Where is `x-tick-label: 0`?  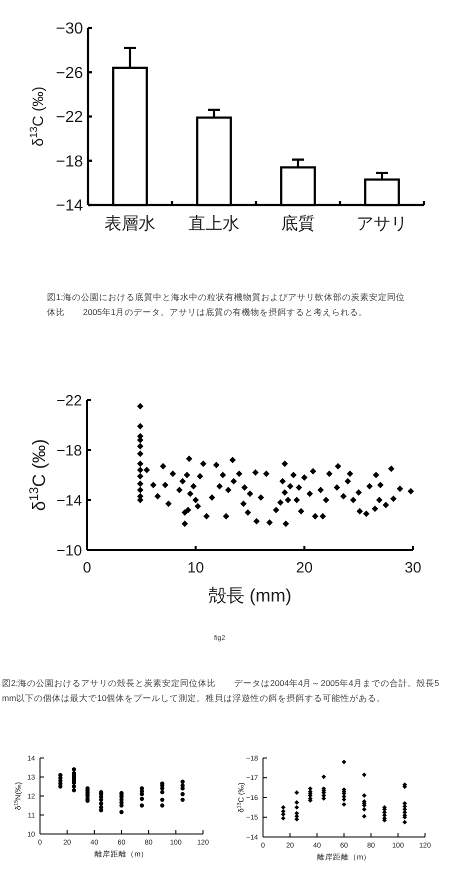 x-tick-label: 0 is located at coordinates (87, 568).